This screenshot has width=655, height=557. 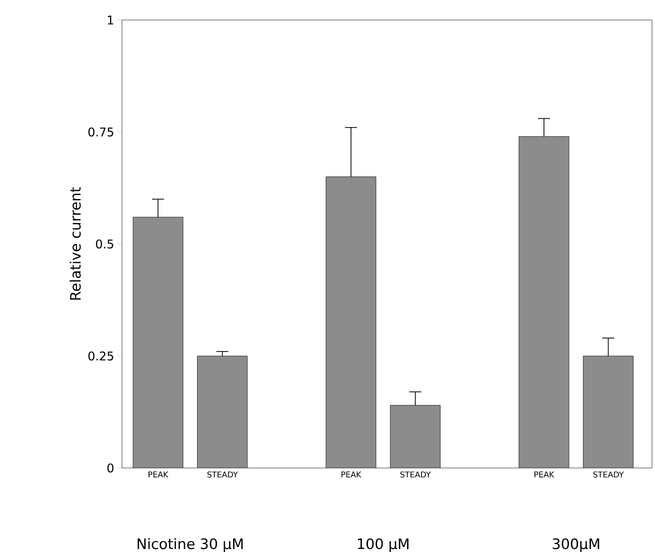 What do you see at coordinates (190, 545) in the screenshot?
I see `text: Nicotine 30 μM` at bounding box center [190, 545].